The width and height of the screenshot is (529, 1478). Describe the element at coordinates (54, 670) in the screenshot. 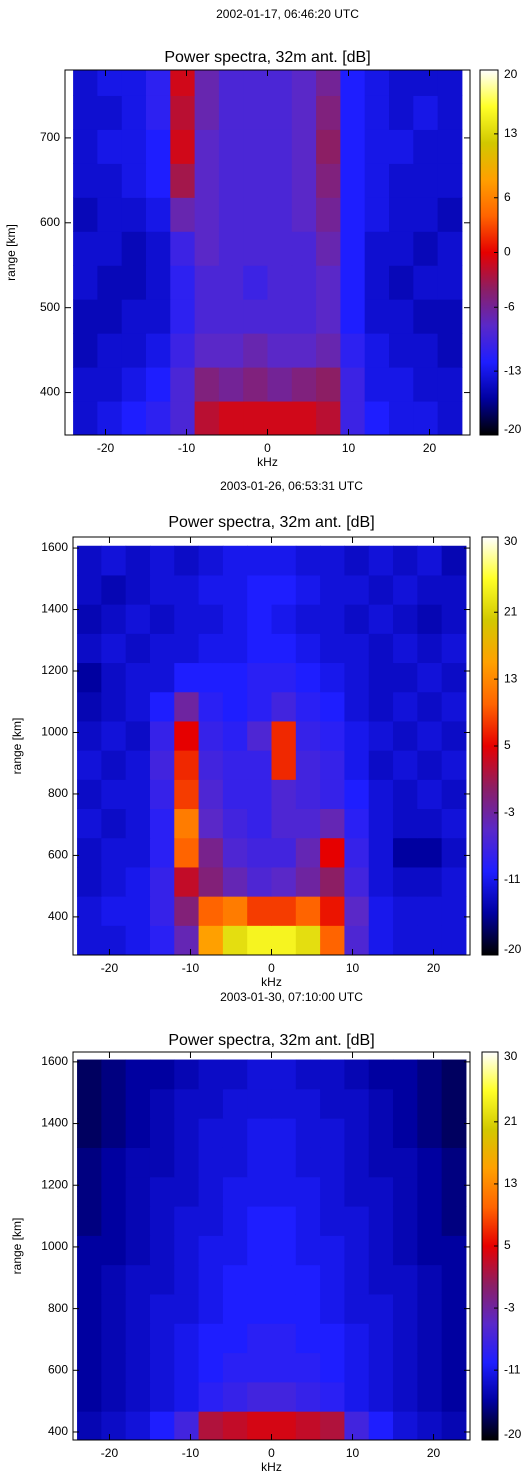

I see `y-tick-label: 1200` at that location.